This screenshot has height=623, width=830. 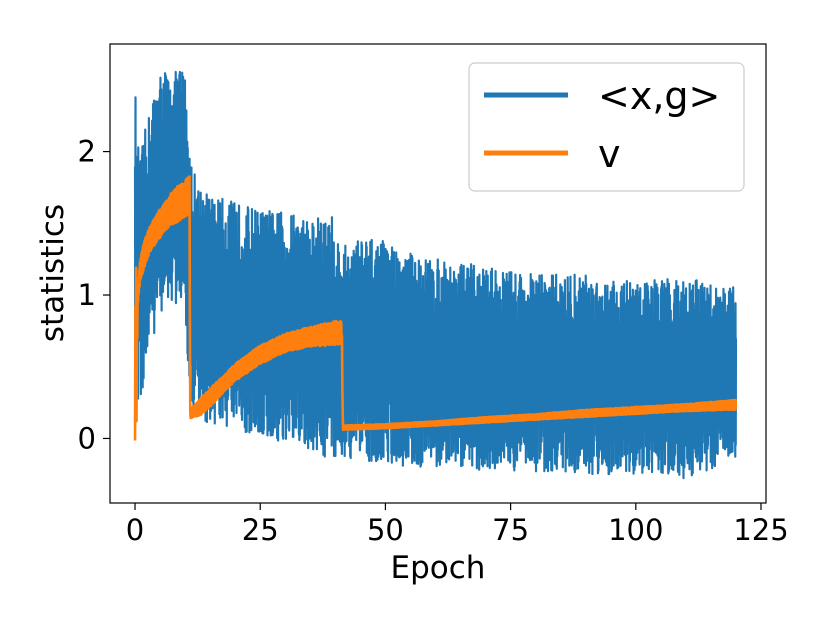 What do you see at coordinates (438, 568) in the screenshot?
I see `x-axis-label: Epoch` at bounding box center [438, 568].